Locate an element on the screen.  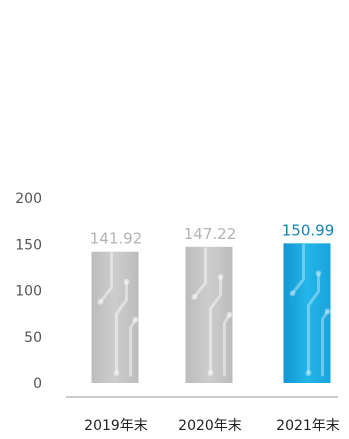
x-category-label: 2019年末 is located at coordinates (116, 426).